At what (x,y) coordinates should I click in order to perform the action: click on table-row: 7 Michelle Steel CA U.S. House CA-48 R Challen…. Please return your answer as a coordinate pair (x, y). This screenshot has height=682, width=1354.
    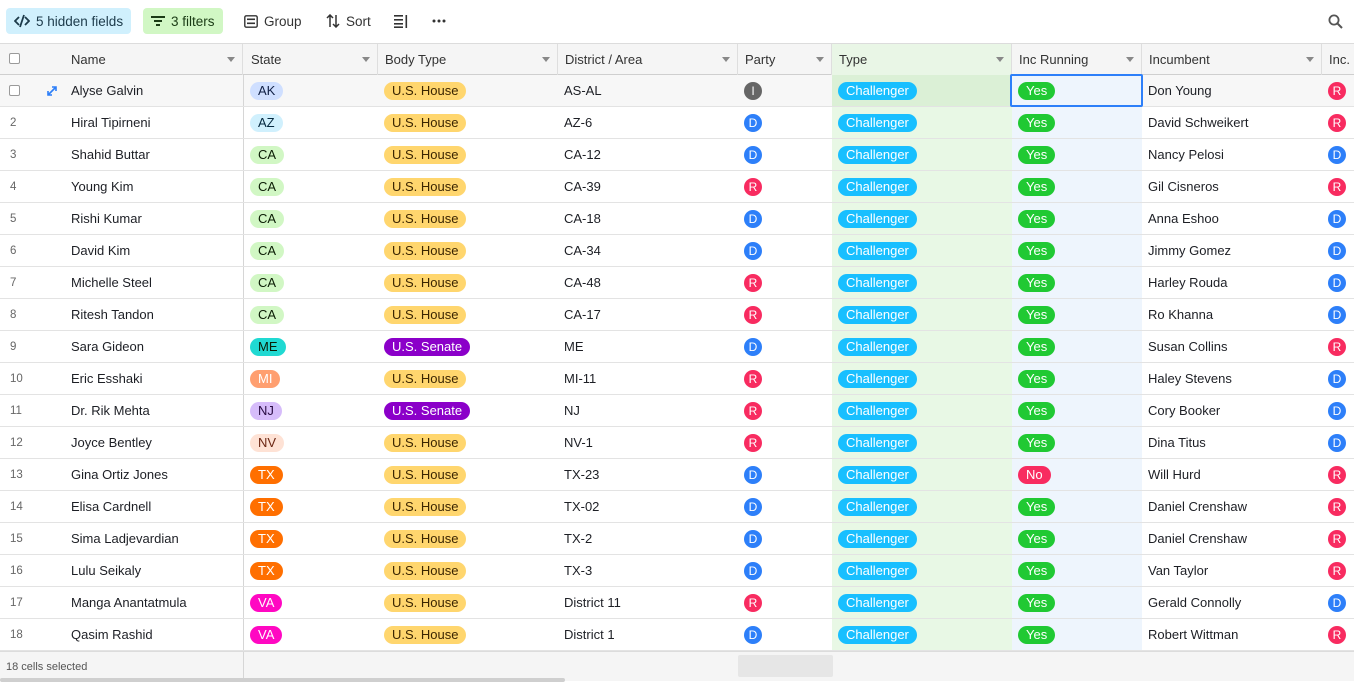
    Looking at the image, I should click on (677, 283).